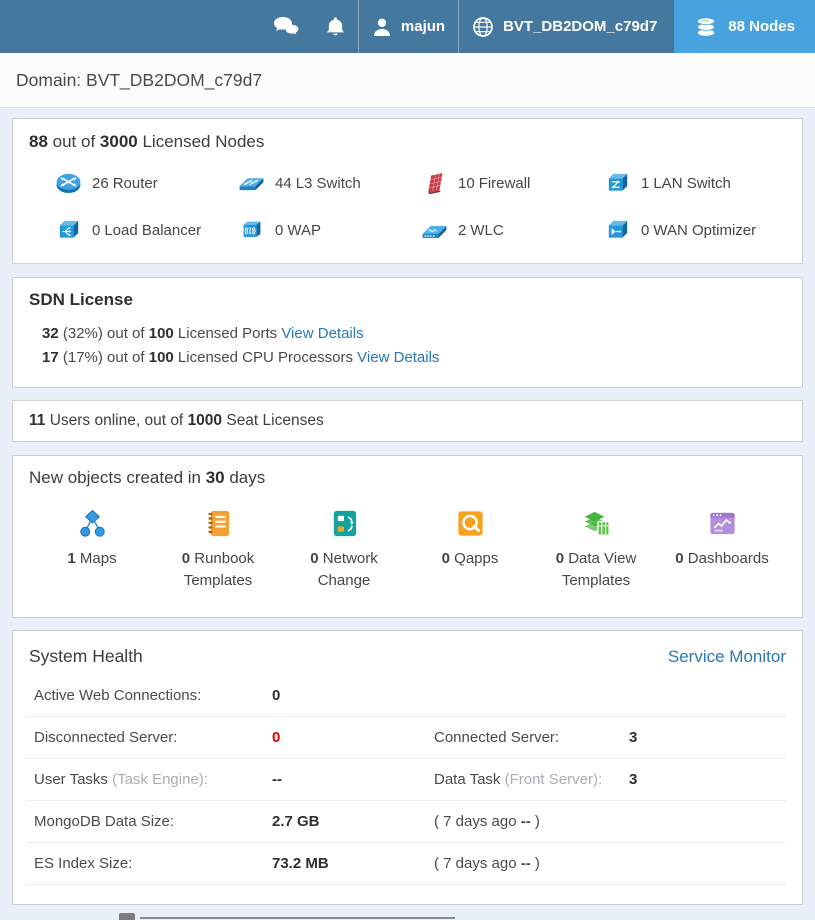  Describe the element at coordinates (695, 230) in the screenshot. I see `device-stat-wanoptimizer: 0 WAN Optimizer` at that location.